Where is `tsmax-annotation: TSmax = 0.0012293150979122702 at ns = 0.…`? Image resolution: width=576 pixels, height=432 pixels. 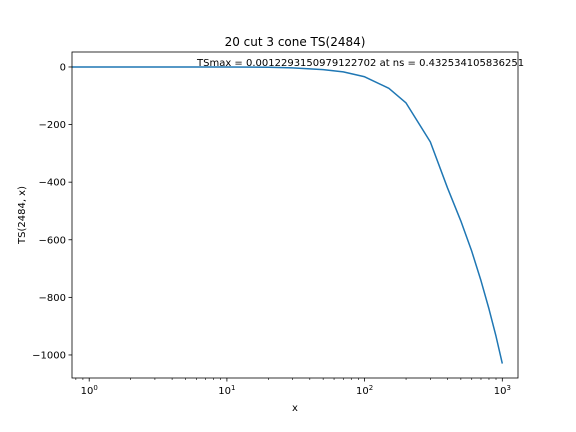
tsmax-annotation: TSmax = 0.0012293150979122702 at ns = 0.… is located at coordinates (360, 63).